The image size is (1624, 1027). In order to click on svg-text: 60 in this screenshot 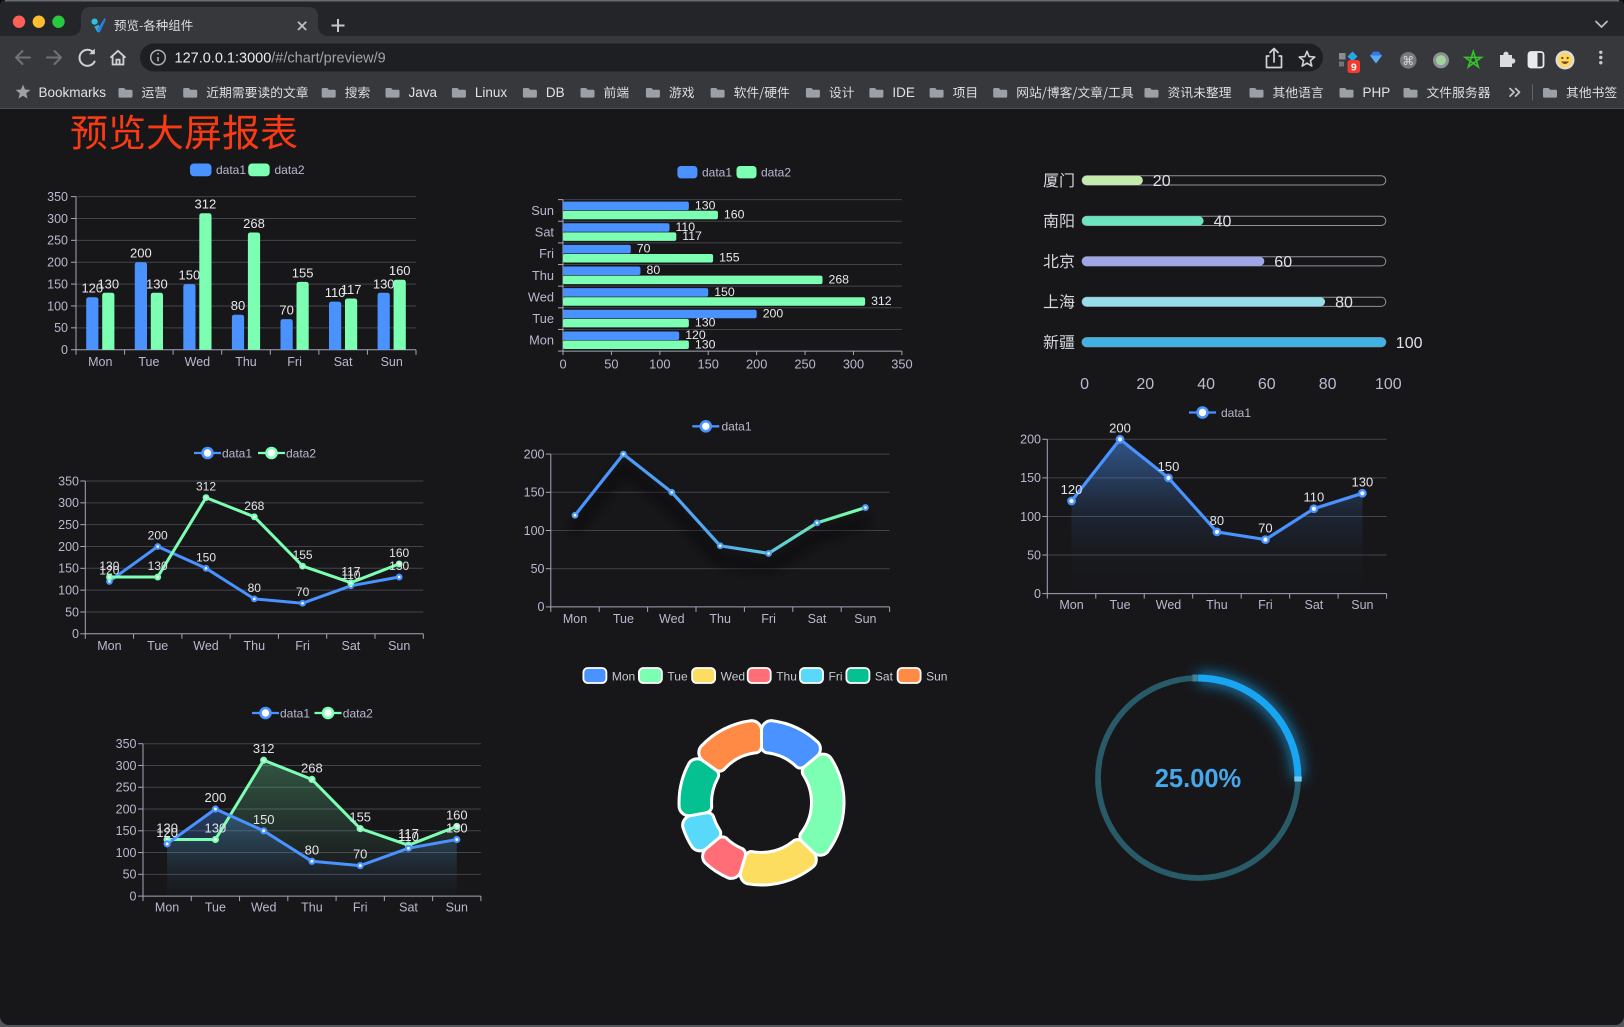, I will do `click(1283, 262)`.